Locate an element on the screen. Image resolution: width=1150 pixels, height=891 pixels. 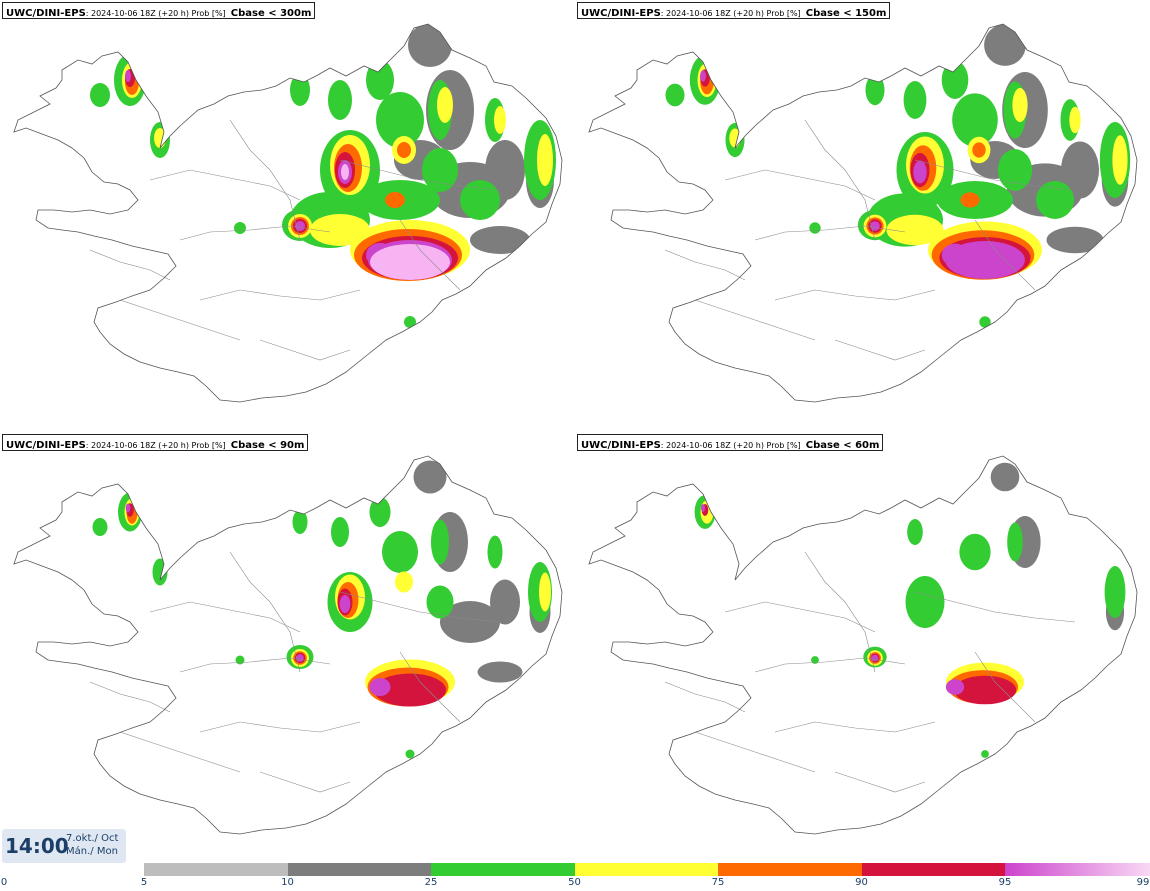
scale-tick-label: 0 is located at coordinates (4, 882).